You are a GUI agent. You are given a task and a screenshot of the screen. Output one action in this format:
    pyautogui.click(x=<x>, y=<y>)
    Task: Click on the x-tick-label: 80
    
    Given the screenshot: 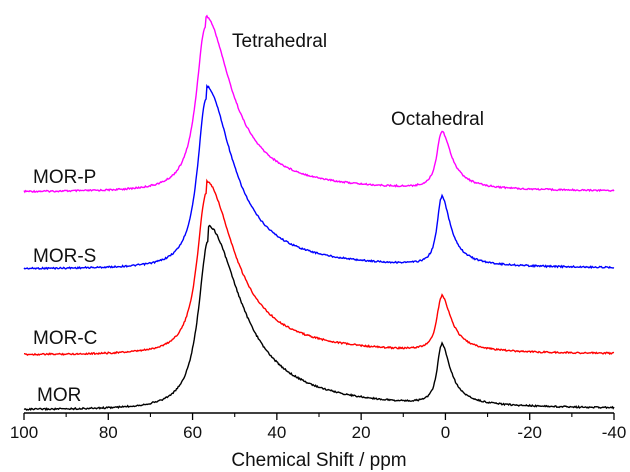 What is the action you would take?
    pyautogui.click(x=108, y=432)
    